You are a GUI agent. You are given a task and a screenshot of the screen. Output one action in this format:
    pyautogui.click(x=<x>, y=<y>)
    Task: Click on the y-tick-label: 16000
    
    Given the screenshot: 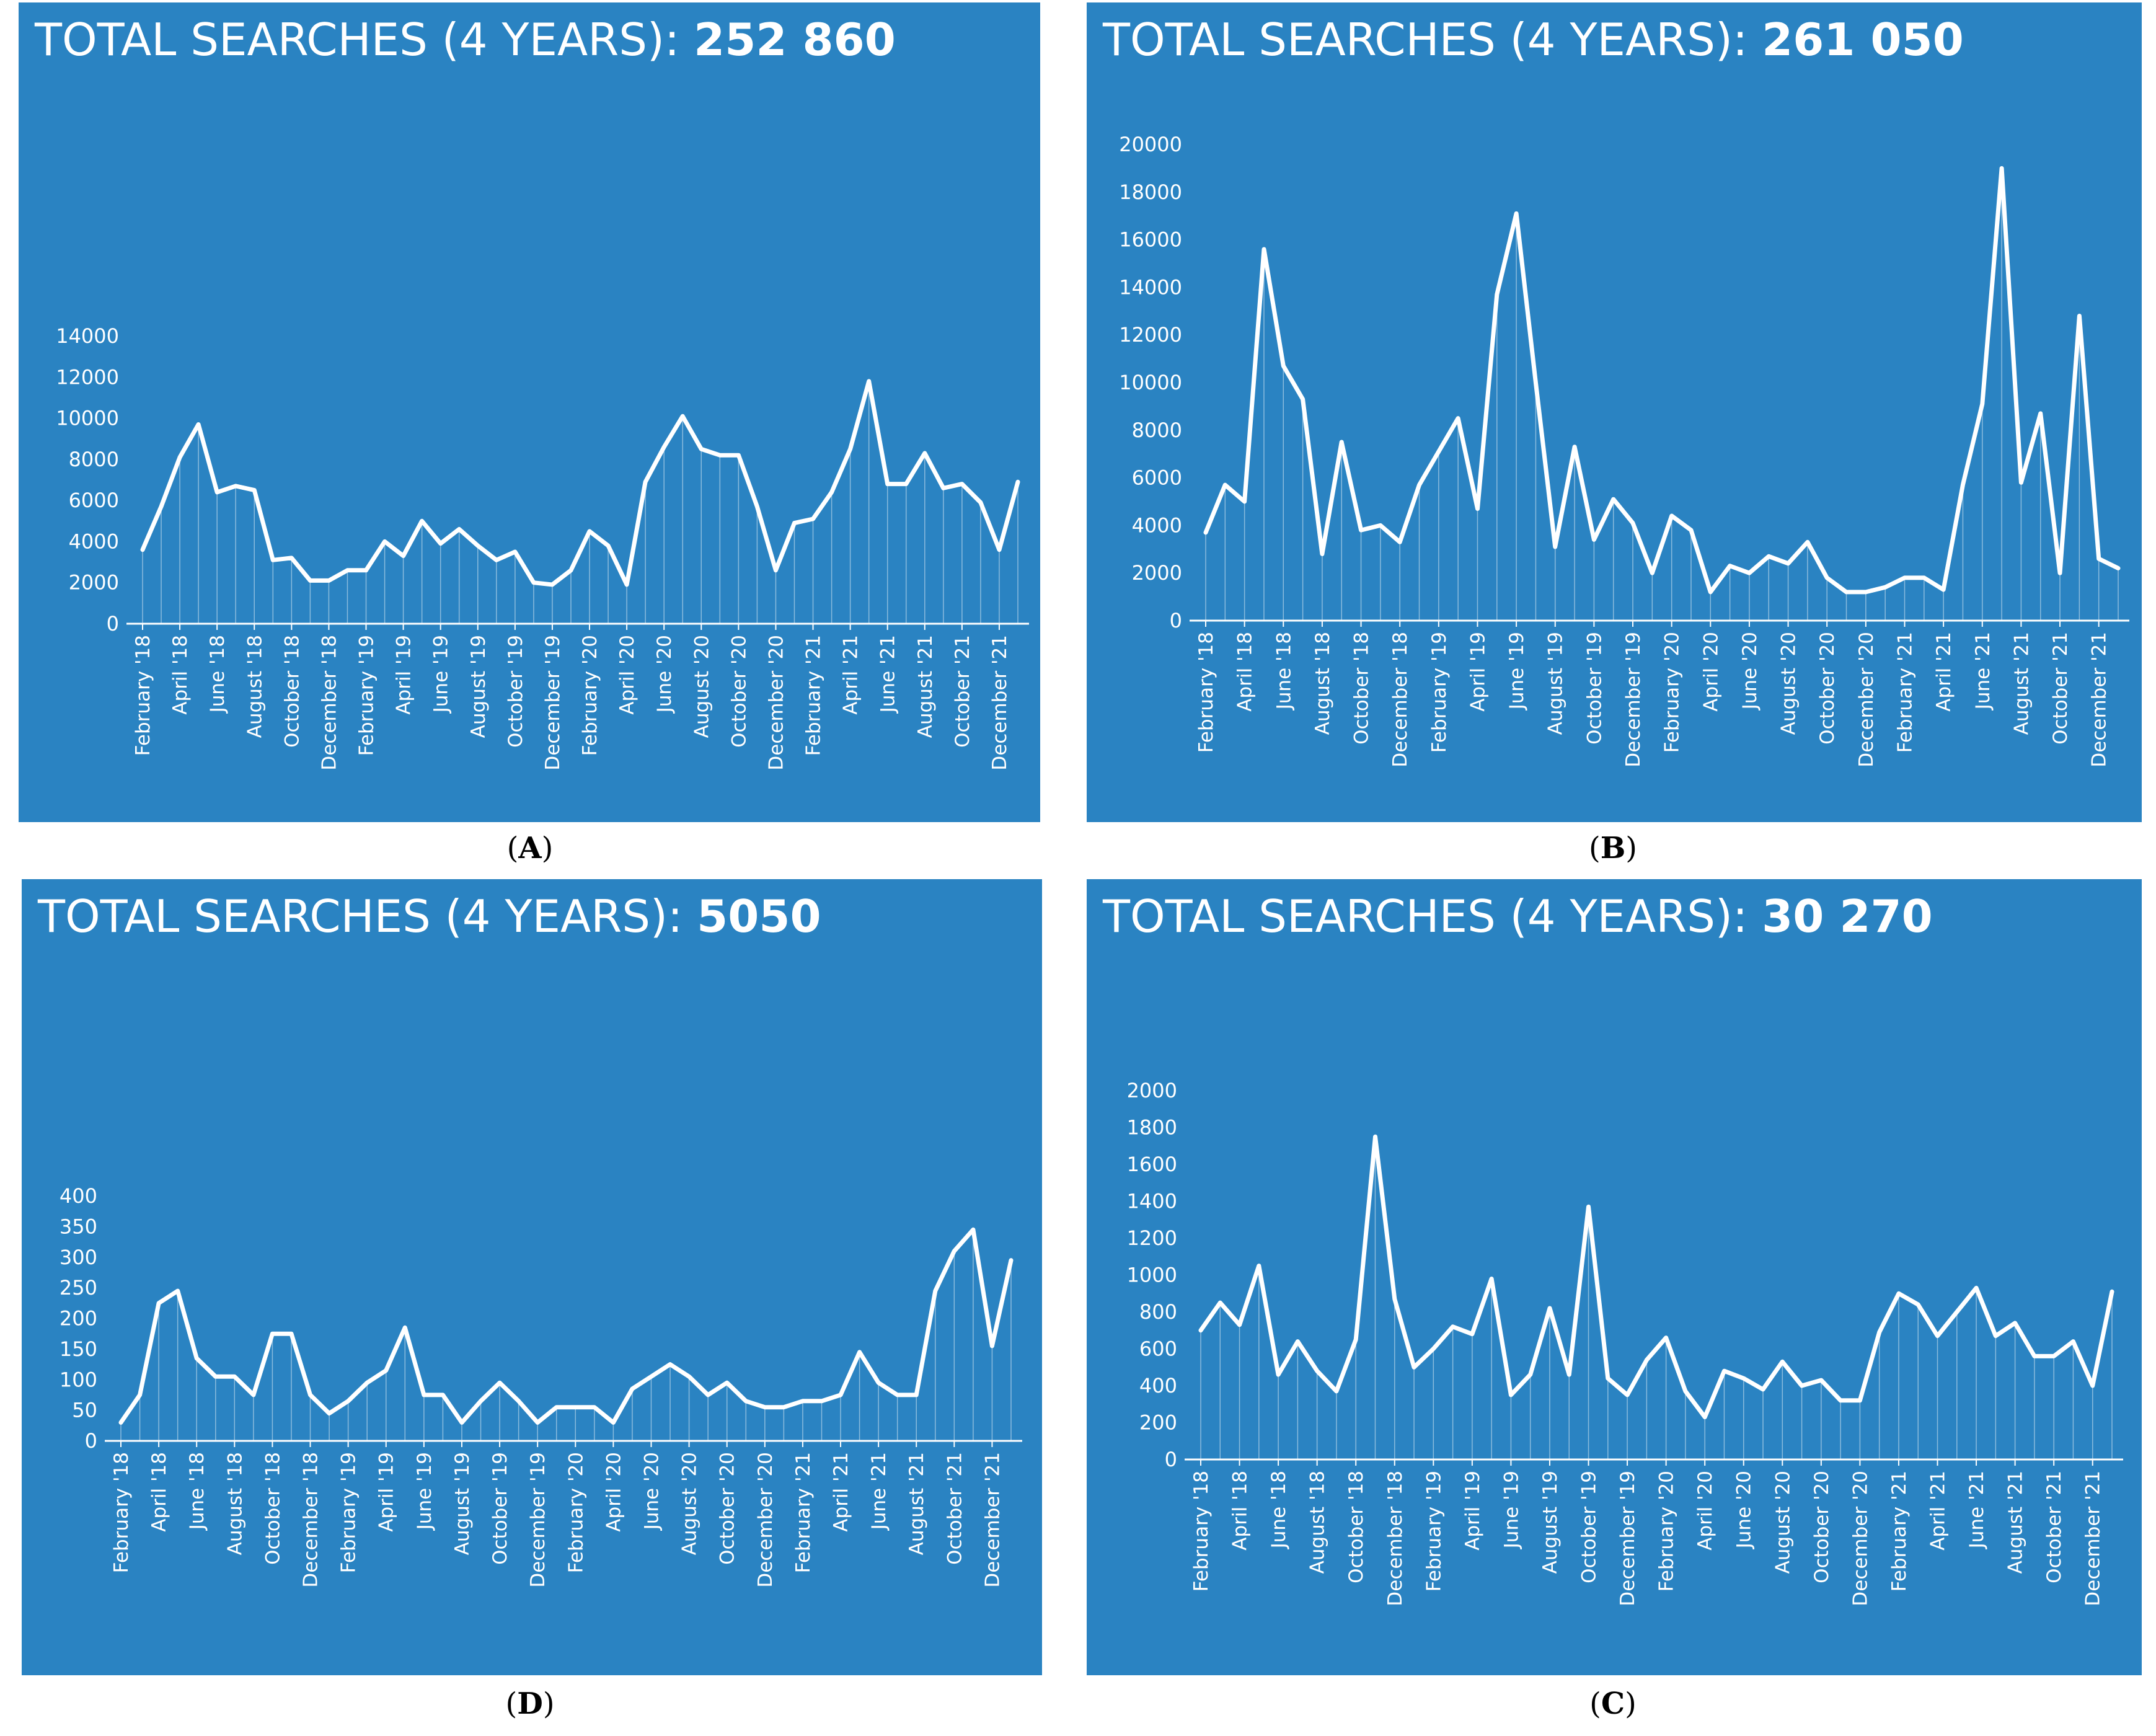 What is the action you would take?
    pyautogui.click(x=1150, y=240)
    